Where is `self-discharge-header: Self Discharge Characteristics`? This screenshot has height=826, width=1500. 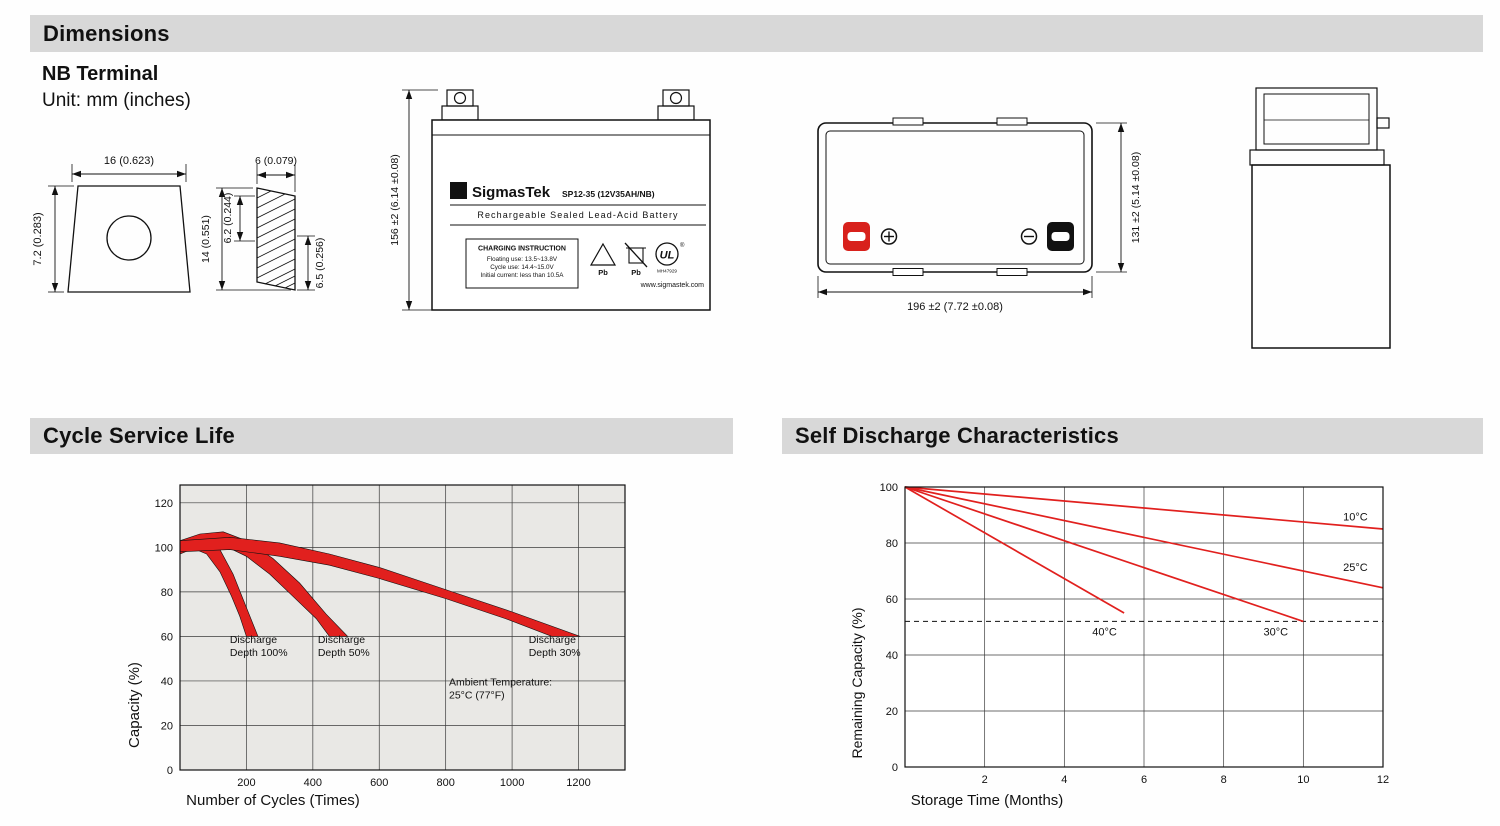
self-discharge-header: Self Discharge Characteristics is located at coordinates (1132, 436).